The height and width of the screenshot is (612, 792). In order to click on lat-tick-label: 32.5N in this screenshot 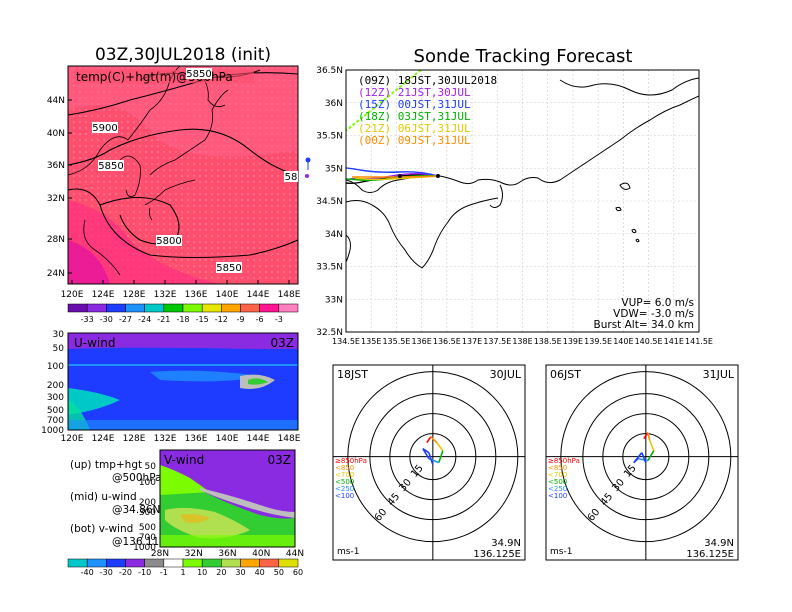, I will do `click(329, 333)`.